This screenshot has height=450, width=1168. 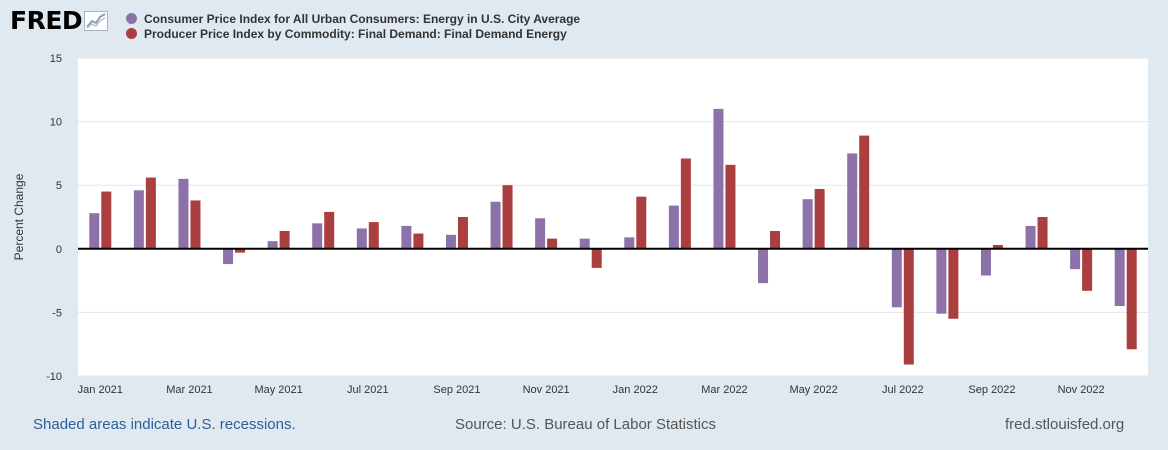 What do you see at coordinates (57, 313) in the screenshot?
I see `y-tick-label: -5` at bounding box center [57, 313].